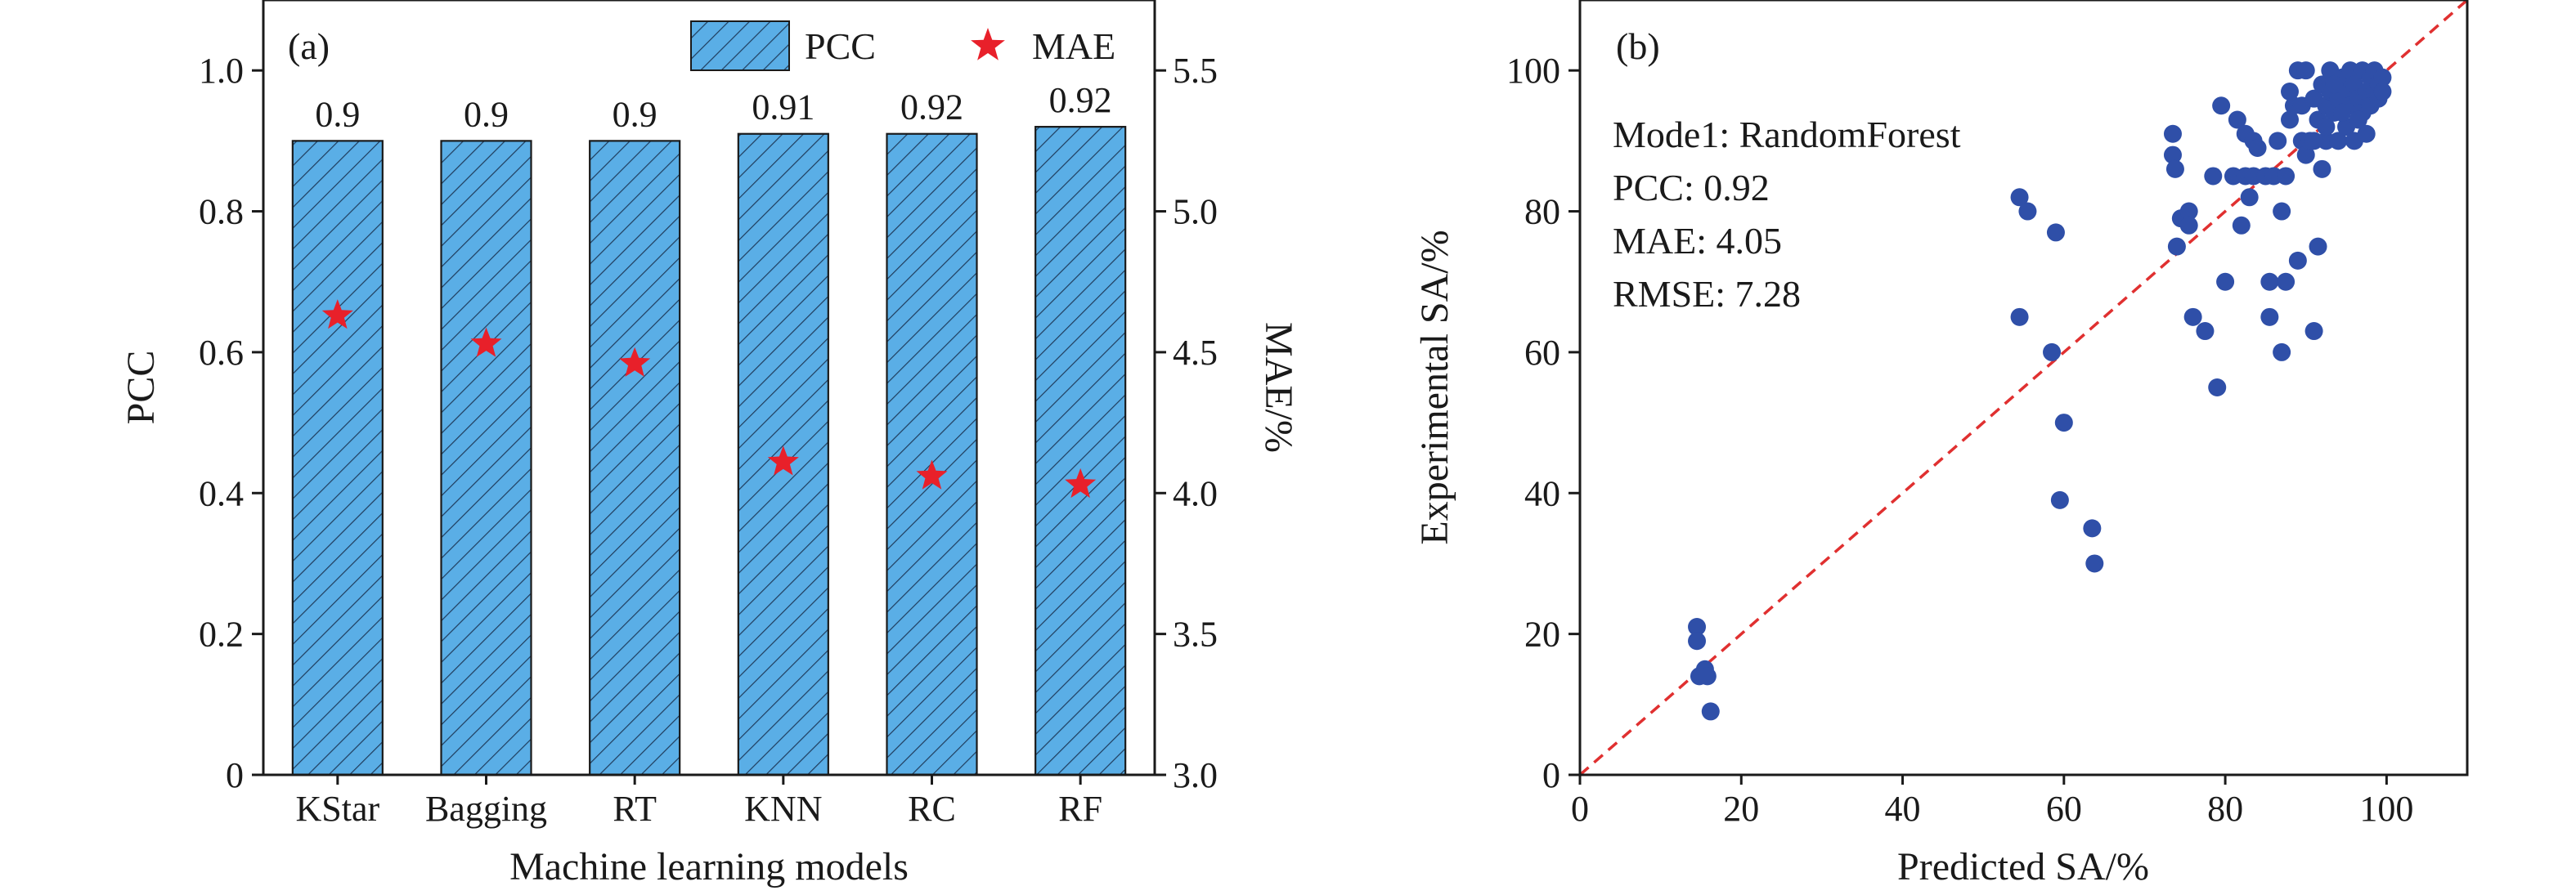 Image resolution: width=2576 pixels, height=895 pixels. What do you see at coordinates (1551, 775) in the screenshot?
I see `y-tick-label: 0` at bounding box center [1551, 775].